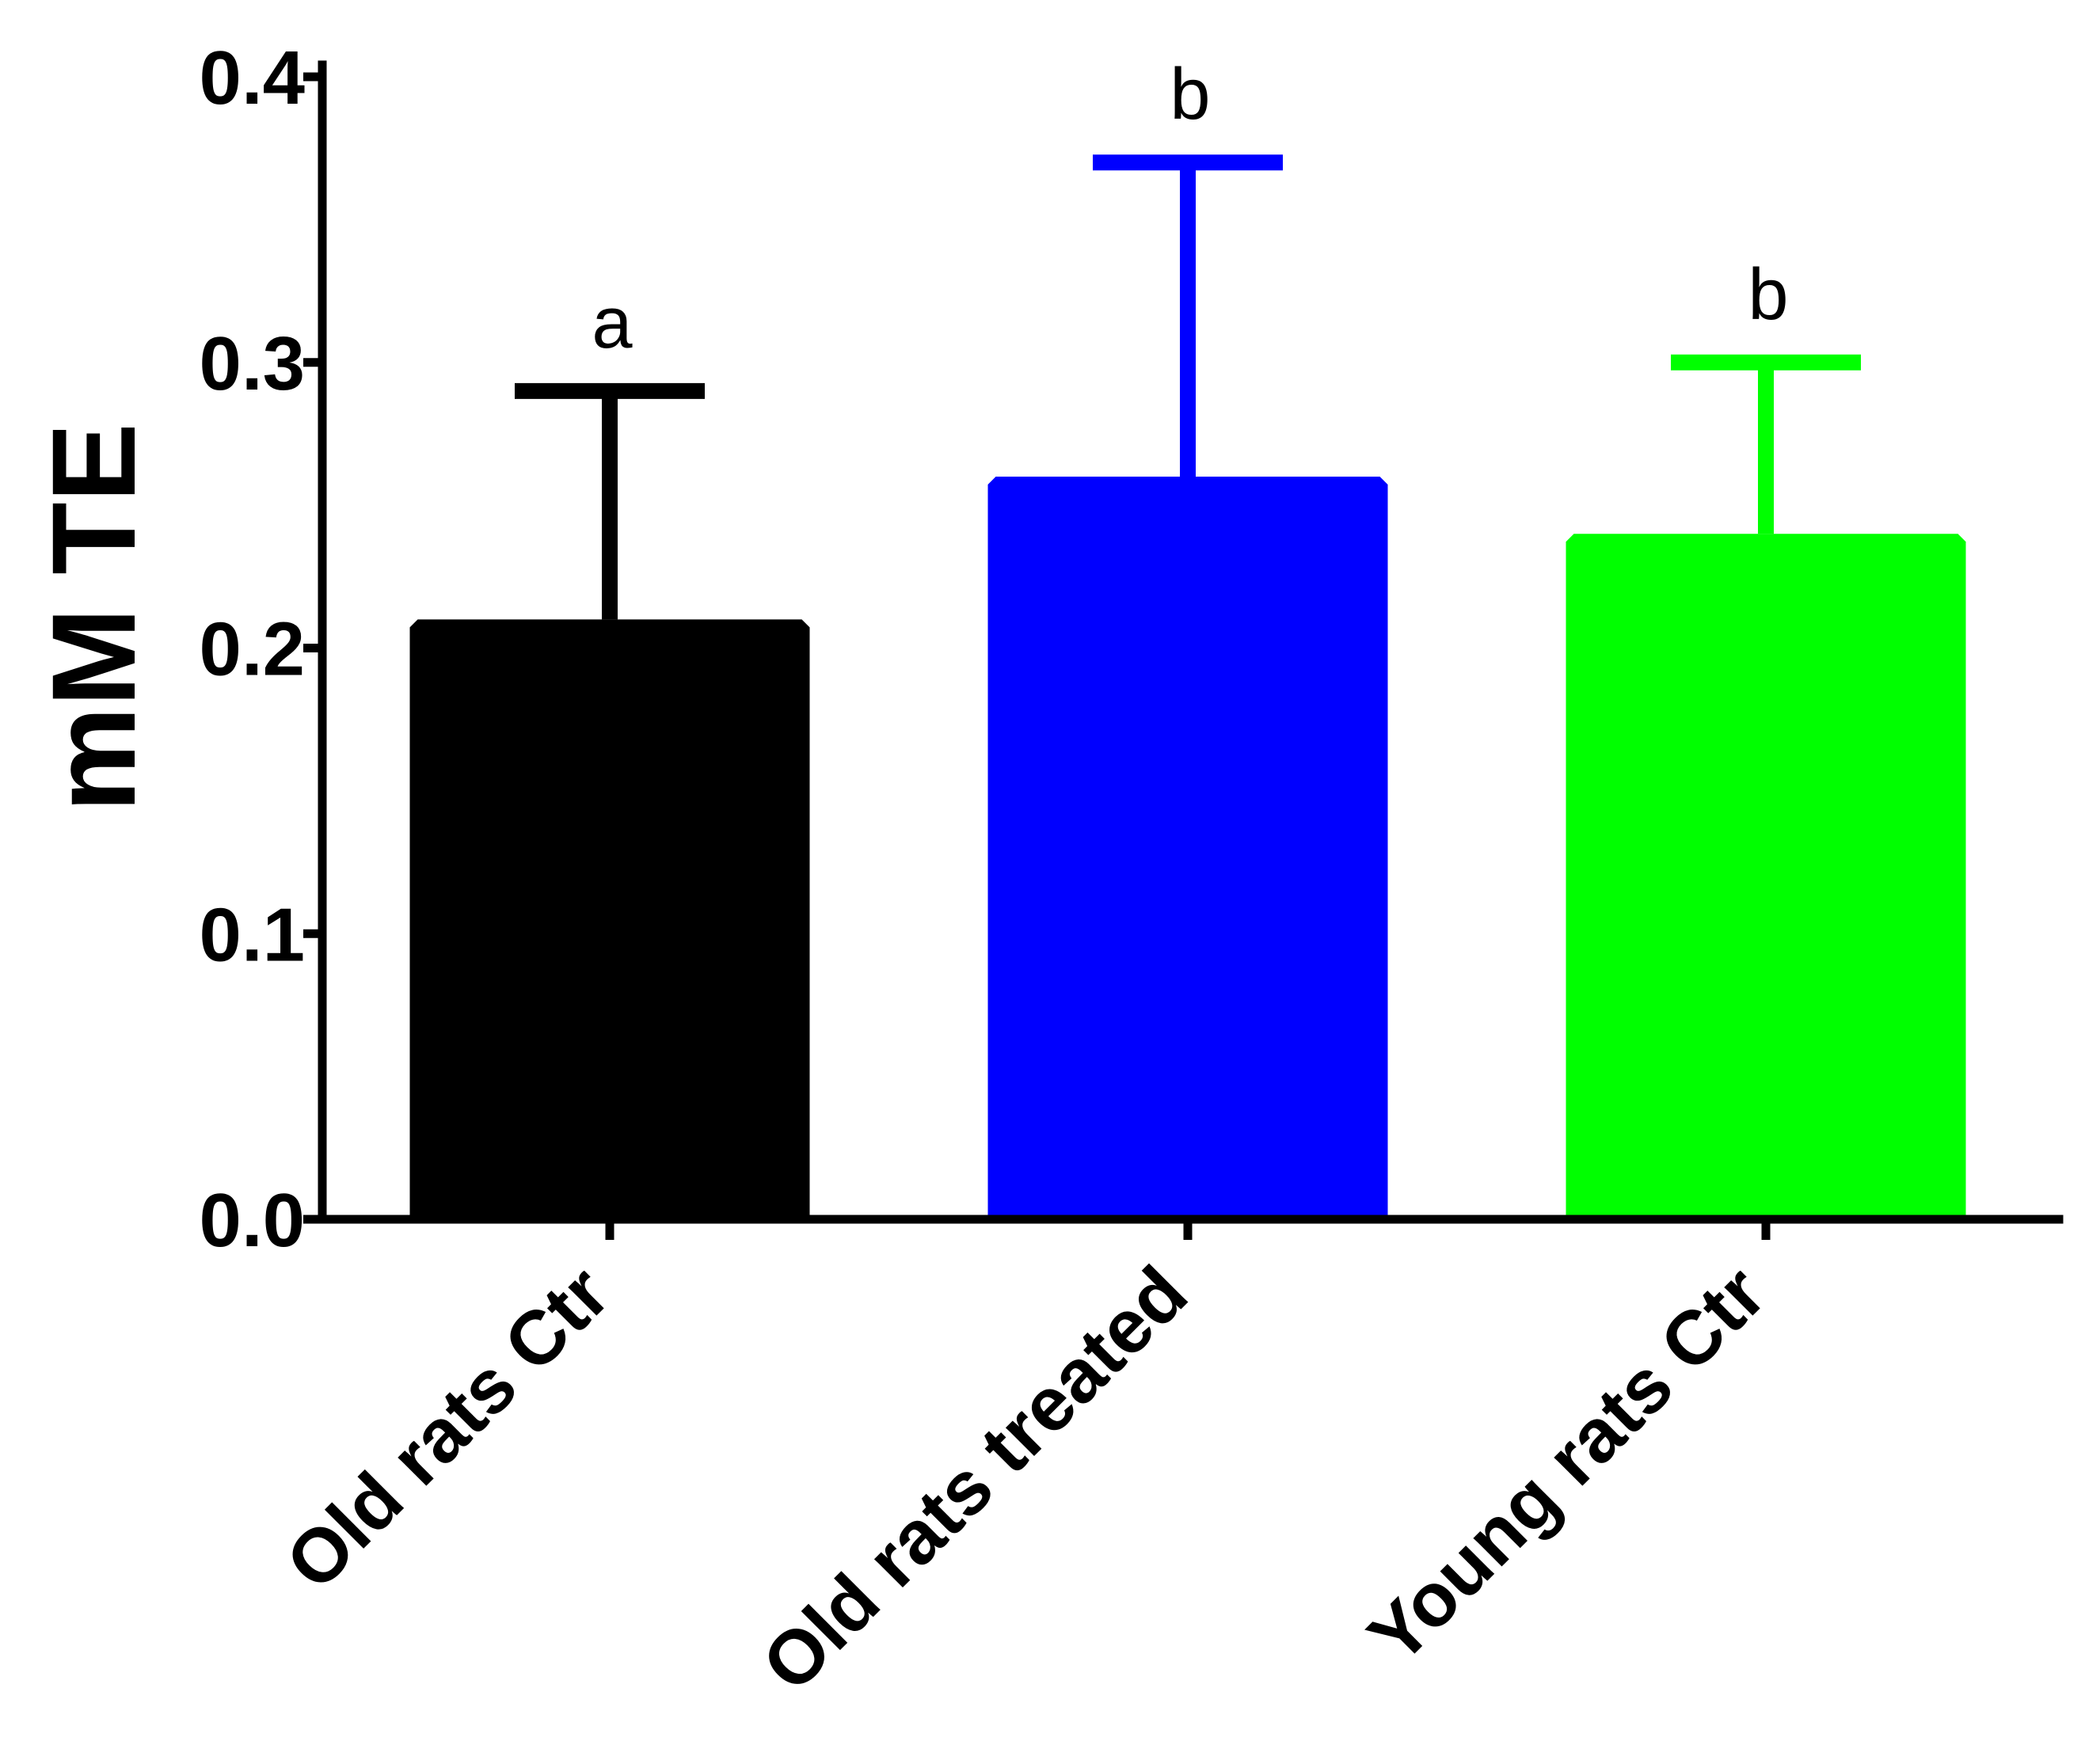 This screenshot has height=1764, width=2085. Describe the element at coordinates (93, 617) in the screenshot. I see `y-axis-title: mM TE` at that location.